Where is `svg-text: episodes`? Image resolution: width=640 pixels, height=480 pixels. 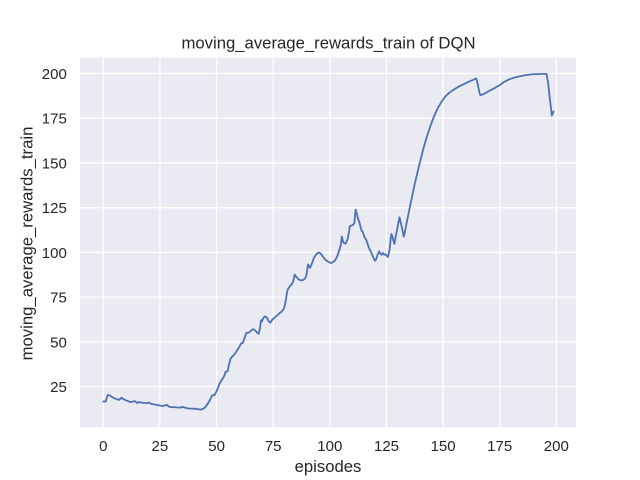
svg-text: episodes is located at coordinates (328, 466).